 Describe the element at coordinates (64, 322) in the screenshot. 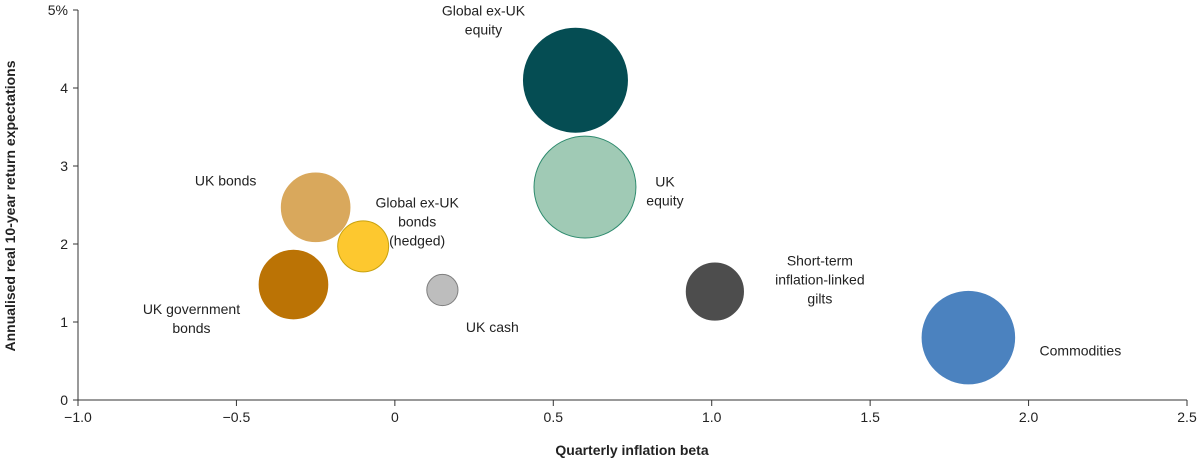

I see `y-tick-label: 1` at that location.